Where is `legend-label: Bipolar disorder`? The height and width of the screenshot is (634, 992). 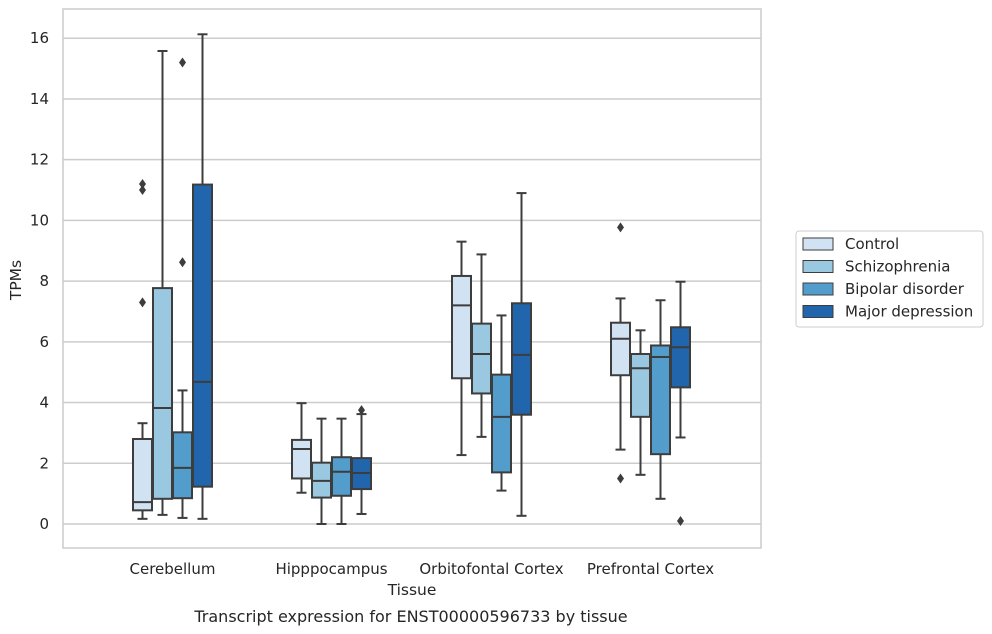 legend-label: Bipolar disorder is located at coordinates (905, 289).